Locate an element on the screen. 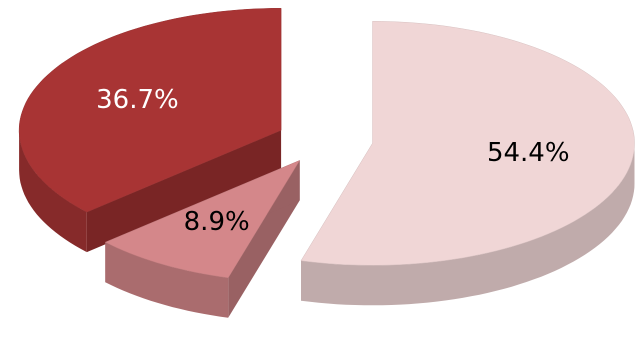  slice is located at coordinates (202, 219).